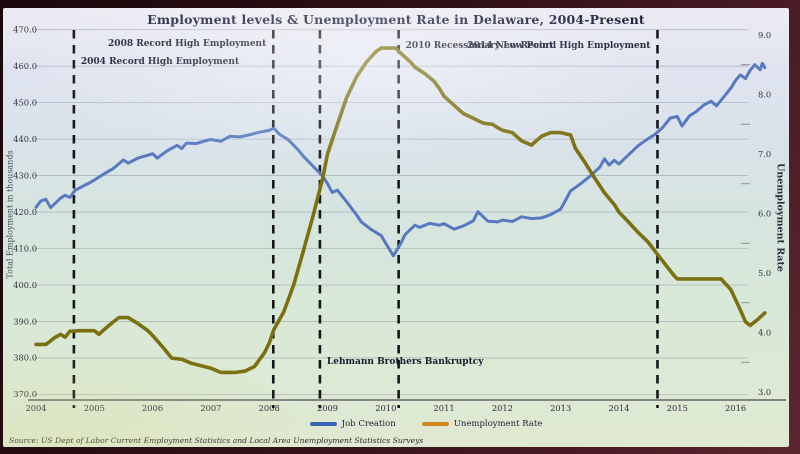 The image size is (800, 454). I want to click on x-axis-tick: 2010, so click(385, 408).